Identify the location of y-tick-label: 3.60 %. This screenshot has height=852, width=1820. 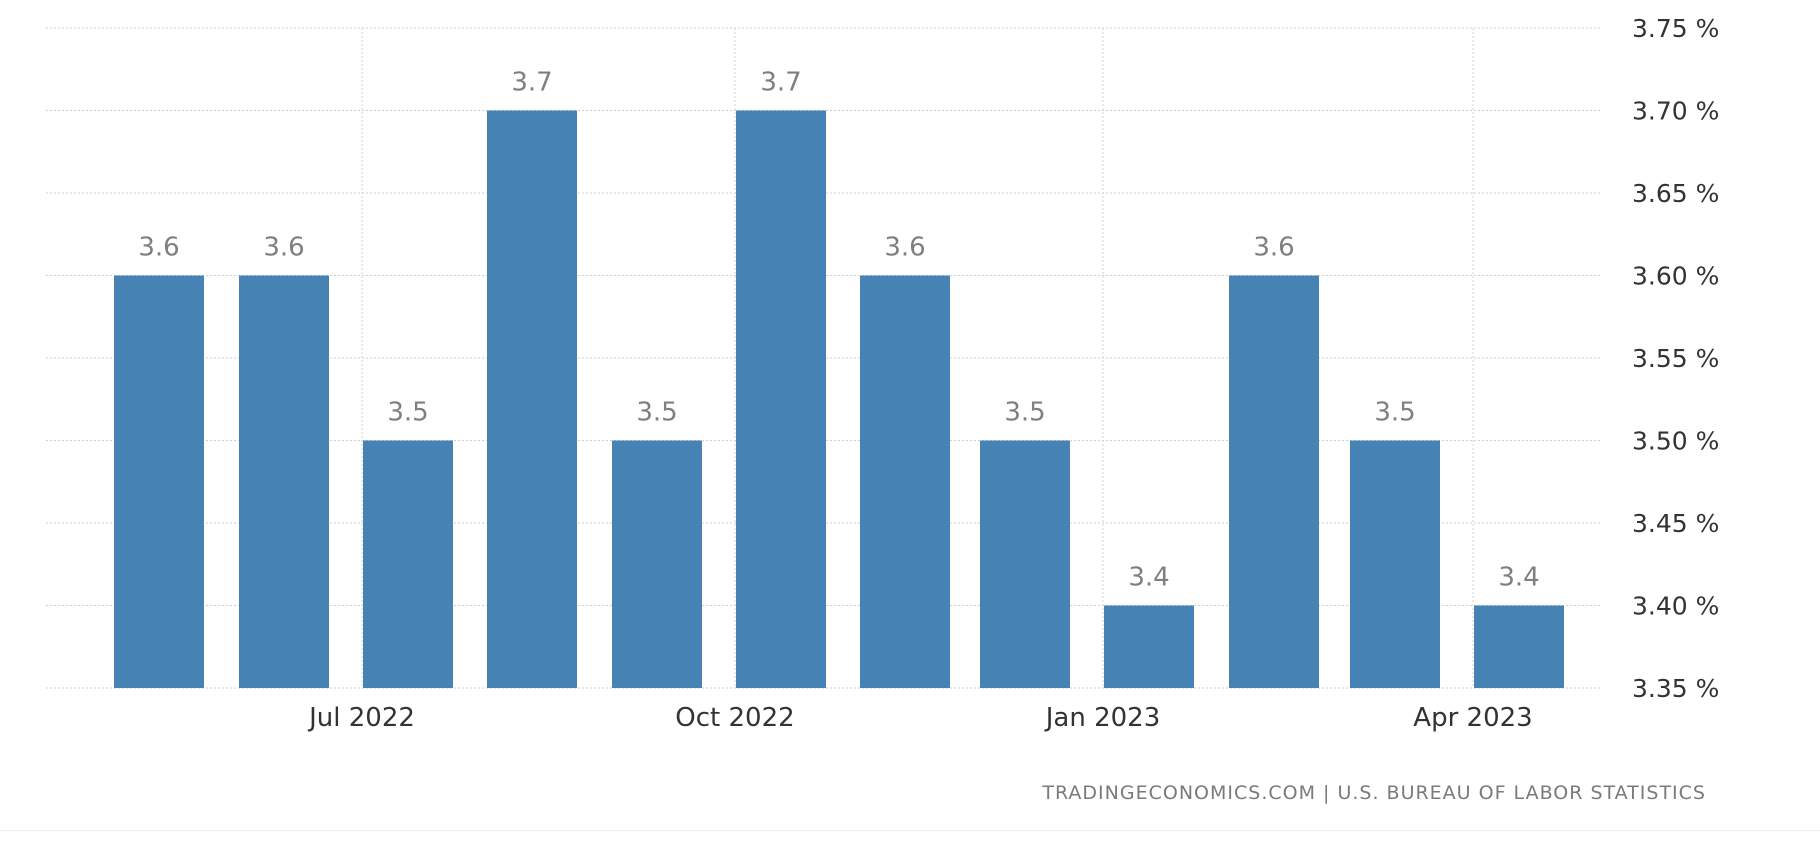
(1675, 276).